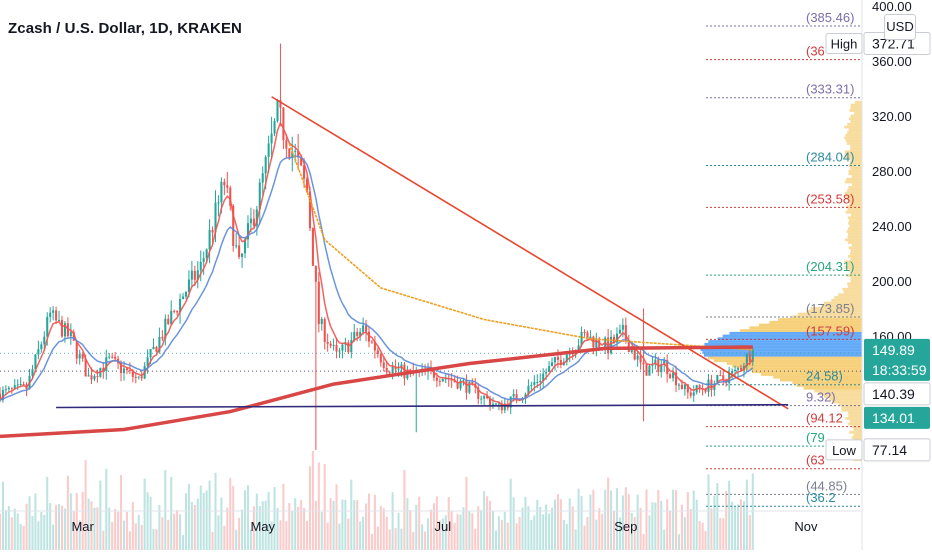 This screenshot has width=932, height=555. I want to click on fib-level-label: 24.58), so click(824, 376).